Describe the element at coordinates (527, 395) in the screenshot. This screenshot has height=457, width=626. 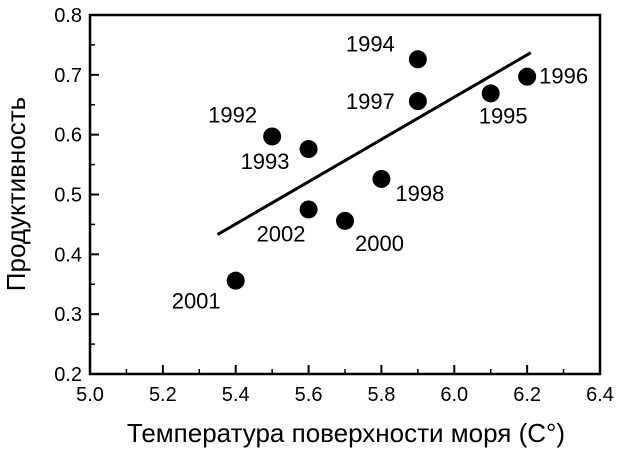
I see `x-tick-label: 6.2` at that location.